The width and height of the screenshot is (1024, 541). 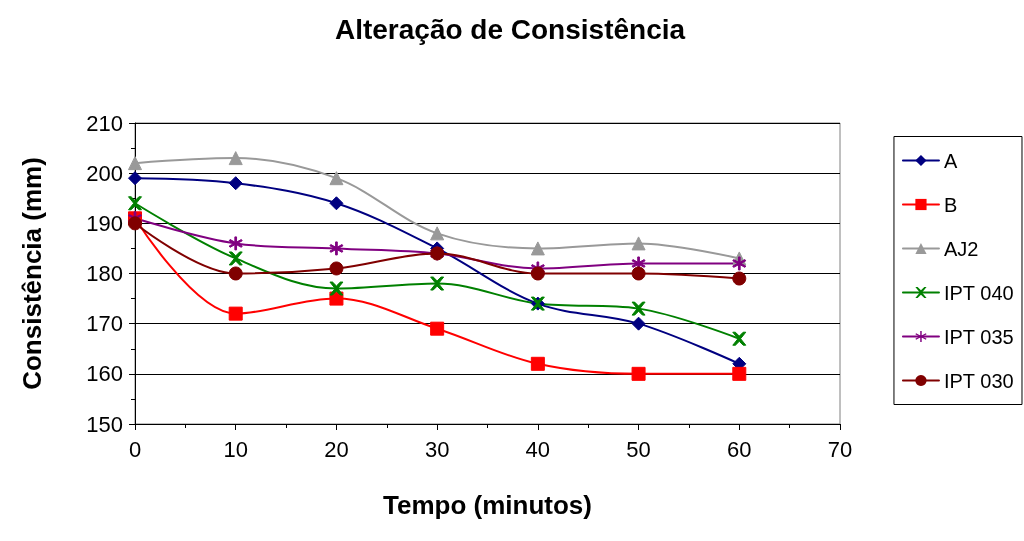 What do you see at coordinates (840, 449) in the screenshot?
I see `x-tick-label: 70` at bounding box center [840, 449].